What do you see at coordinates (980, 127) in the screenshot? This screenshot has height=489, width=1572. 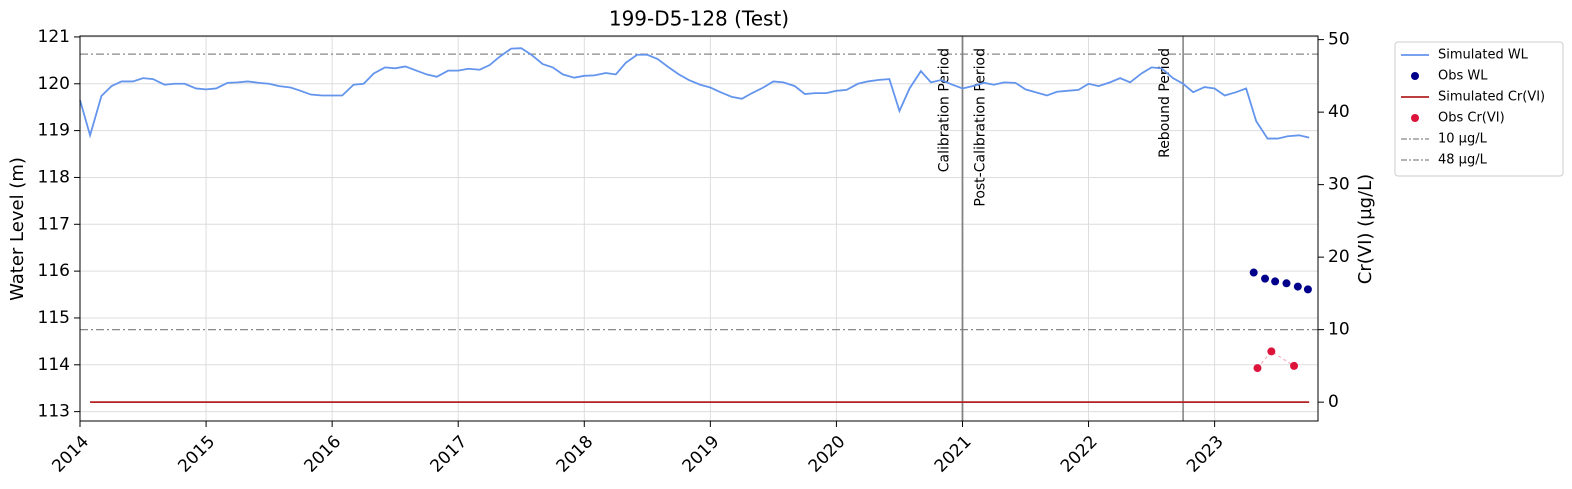 I see `period-label: Post-Calibration Period` at bounding box center [980, 127].